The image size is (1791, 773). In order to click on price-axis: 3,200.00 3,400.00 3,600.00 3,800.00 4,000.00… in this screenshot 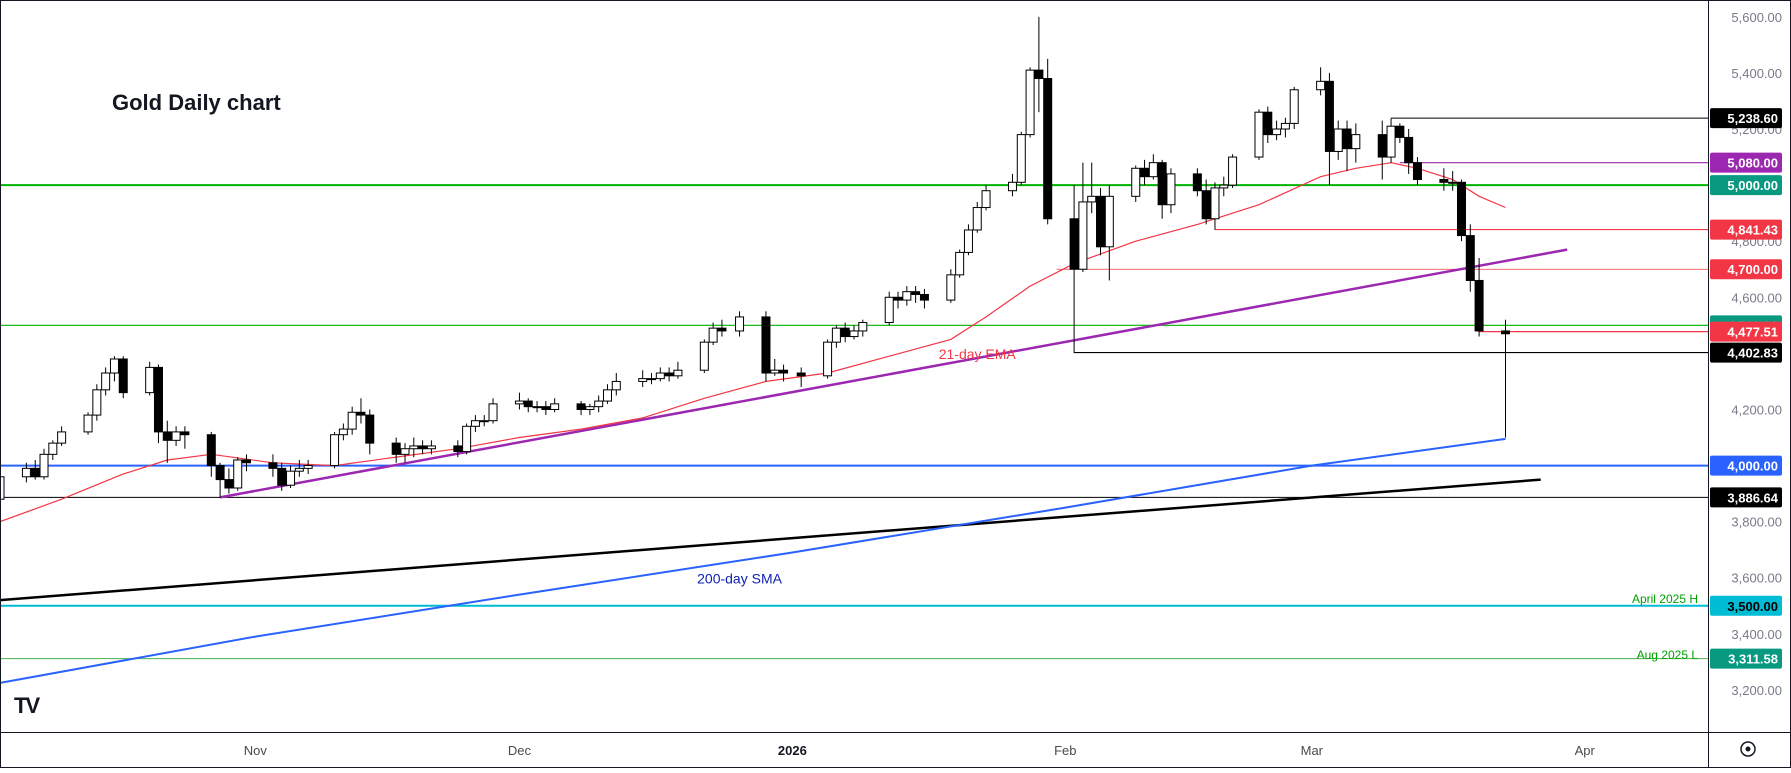, I will do `click(1746, 354)`.